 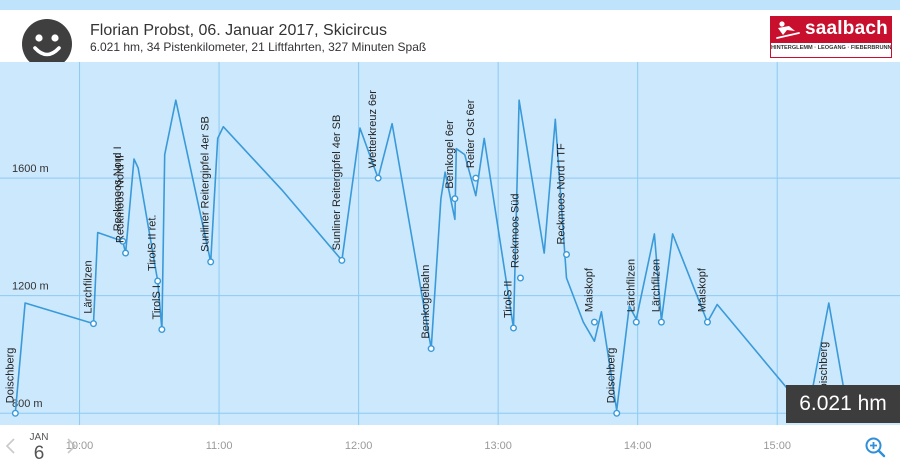 I want to click on height-meters-box: 6.021 hm, so click(x=843, y=404).